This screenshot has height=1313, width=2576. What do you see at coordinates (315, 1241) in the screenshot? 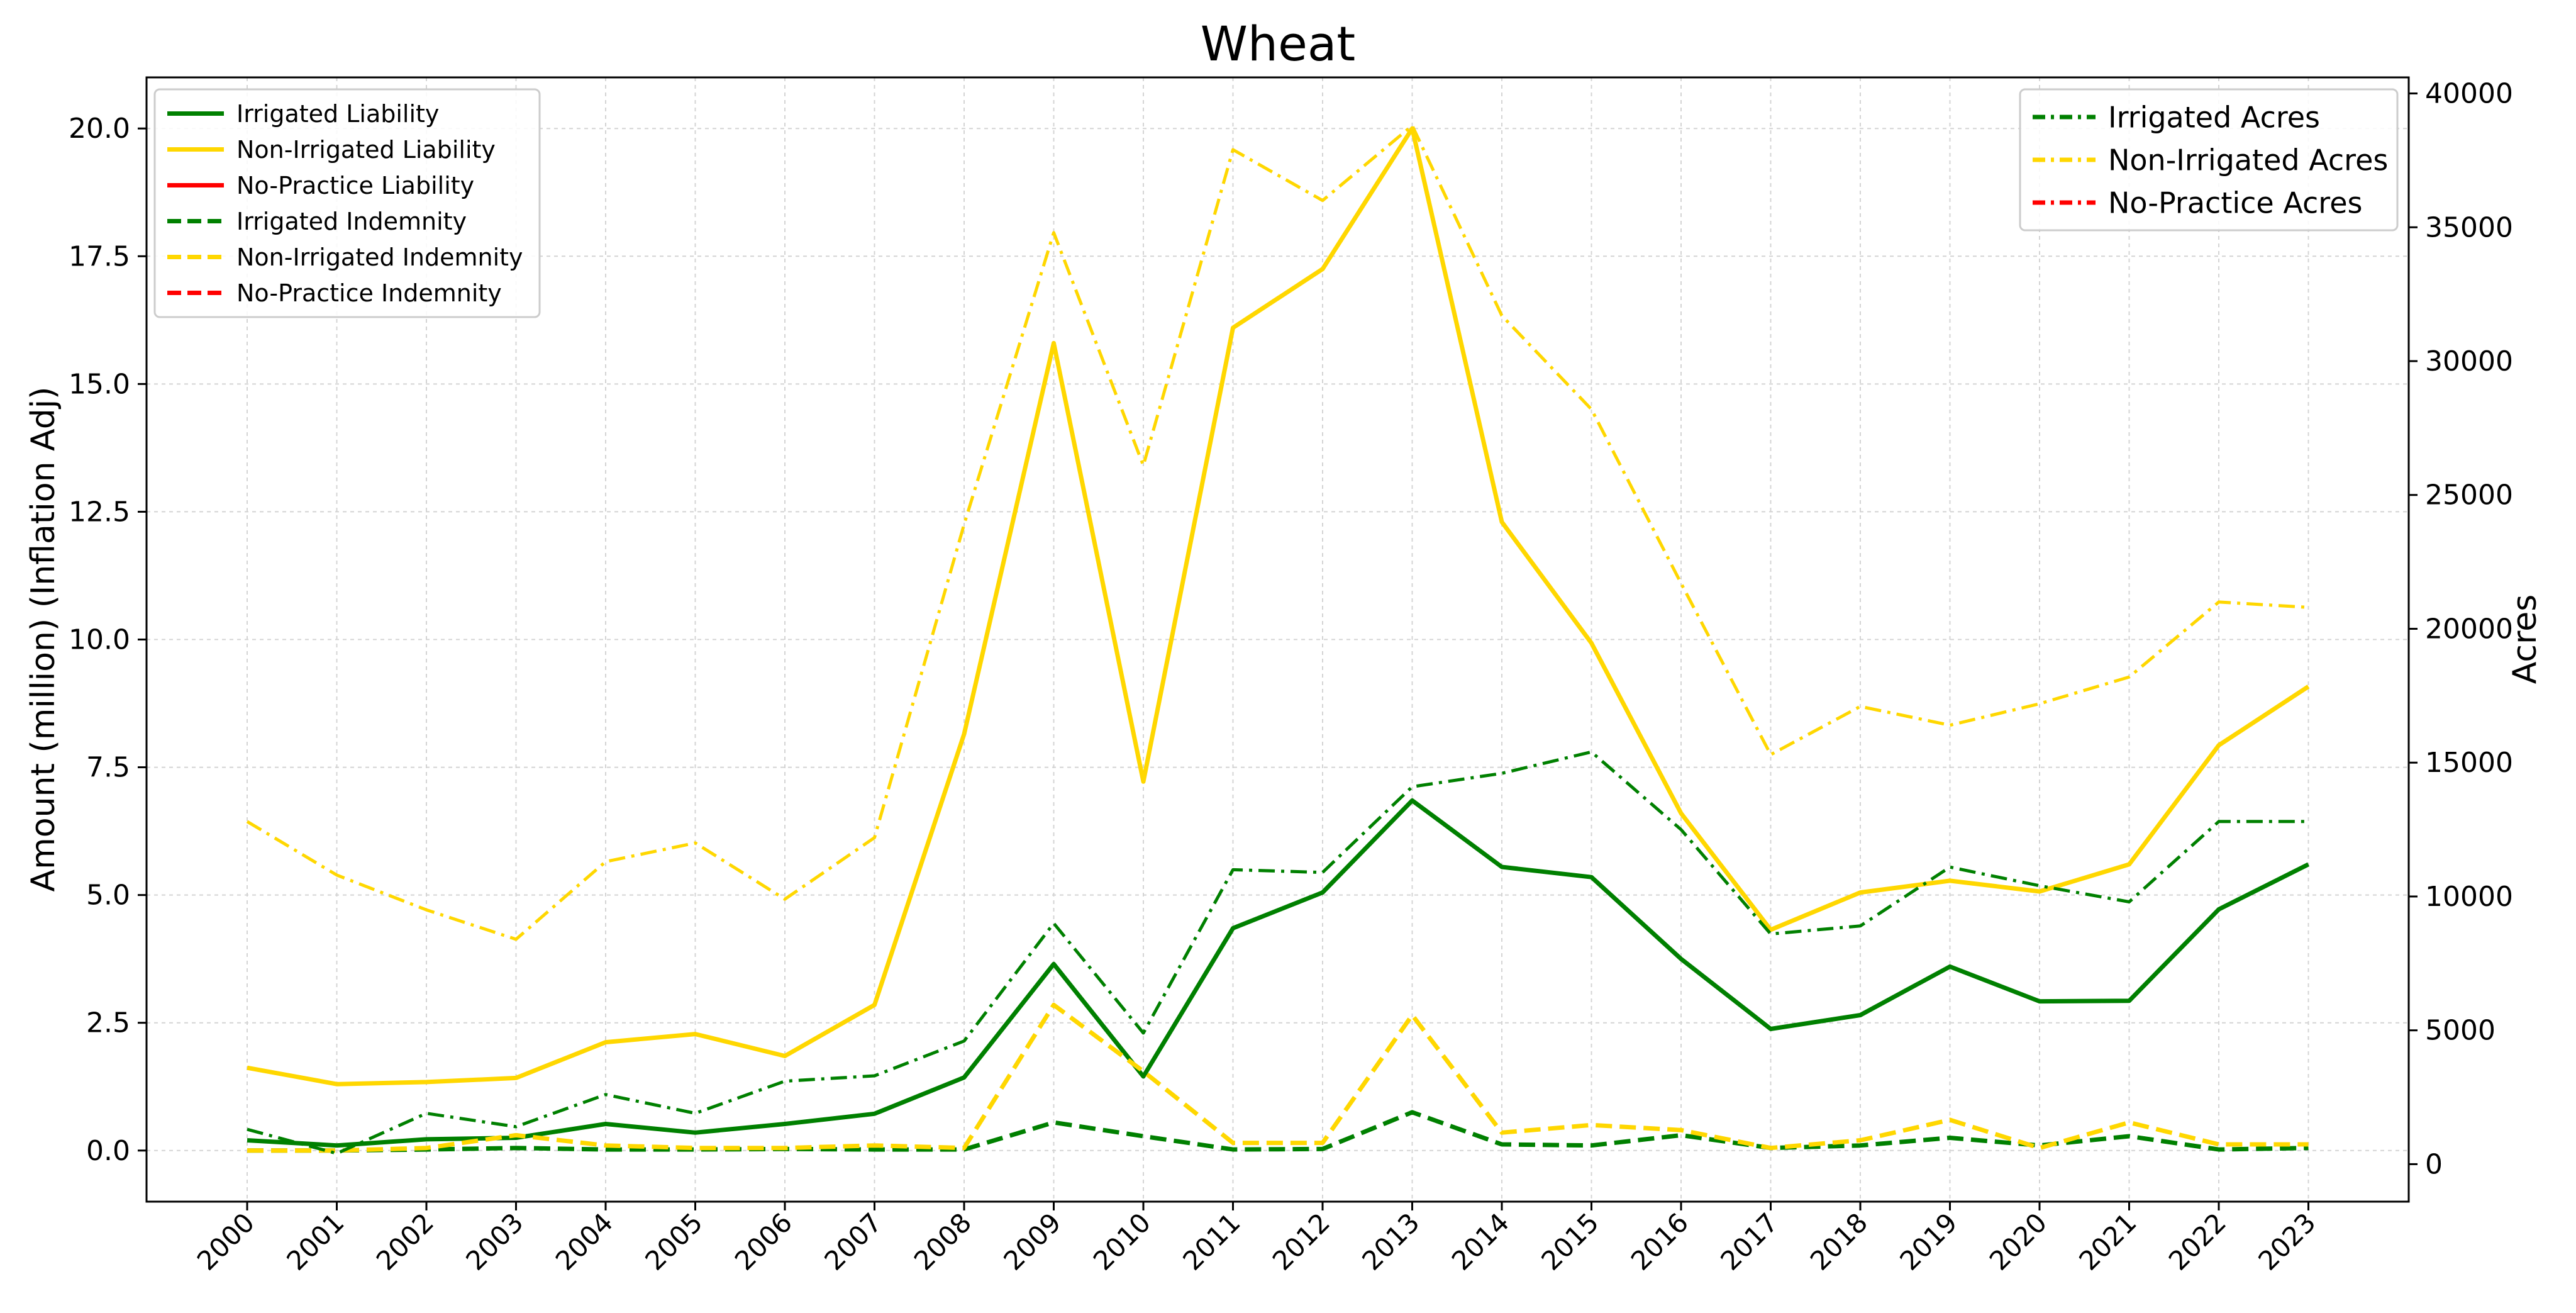
I see `x-tick-label: 2001` at bounding box center [315, 1241].